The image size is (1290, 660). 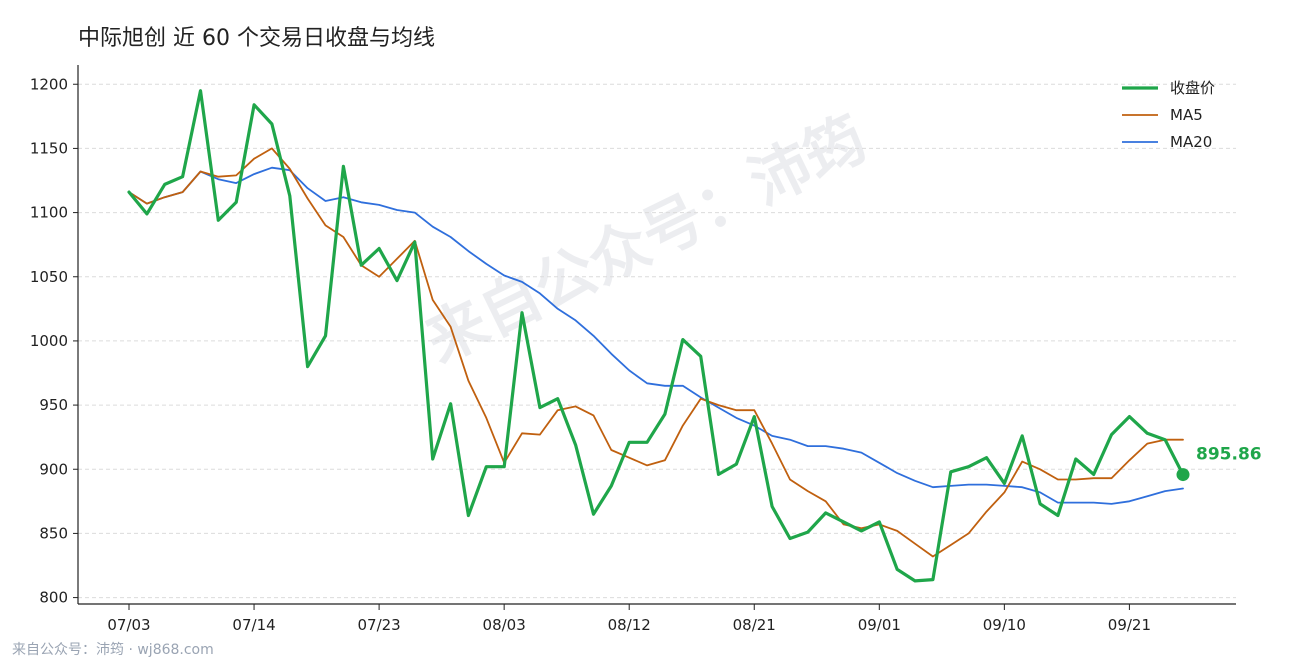 I want to click on x-tick-label: 08/03, so click(x=504, y=625).